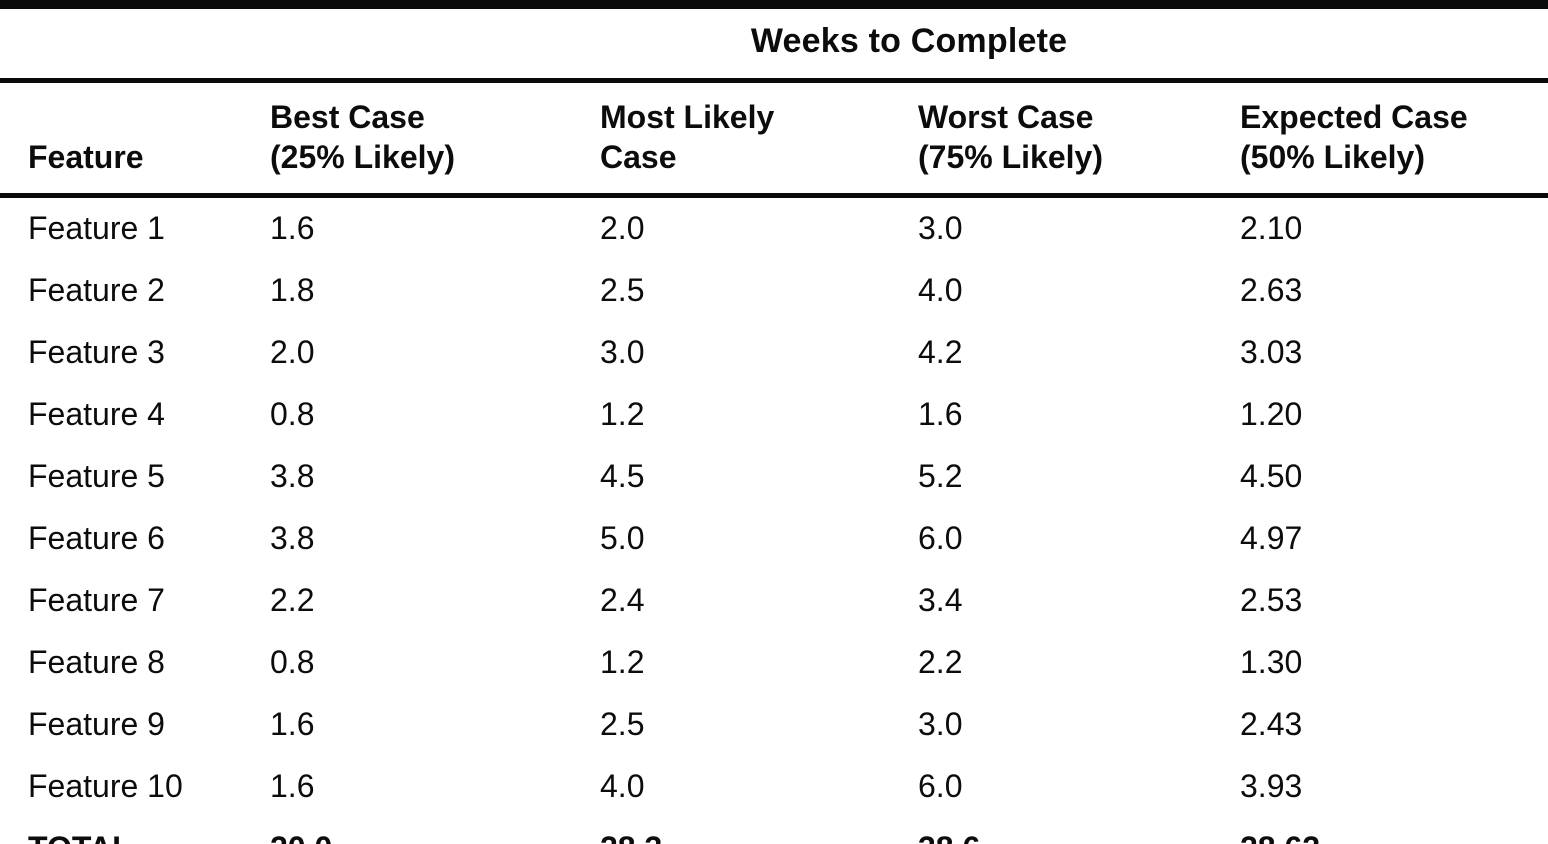 The image size is (1548, 844). Describe the element at coordinates (1271, 662) in the screenshot. I see `value-cell: 1.30` at that location.